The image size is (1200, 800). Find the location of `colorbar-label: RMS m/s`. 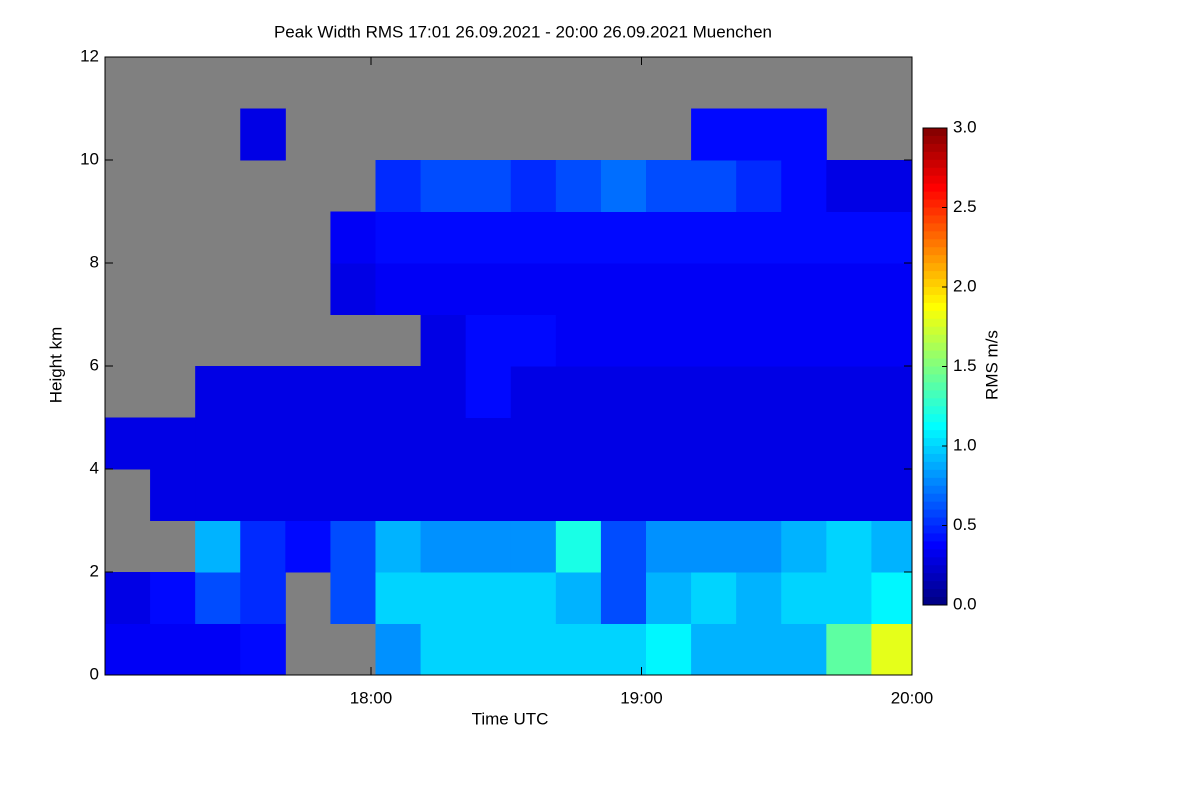

colorbar-label: RMS m/s is located at coordinates (991, 365).